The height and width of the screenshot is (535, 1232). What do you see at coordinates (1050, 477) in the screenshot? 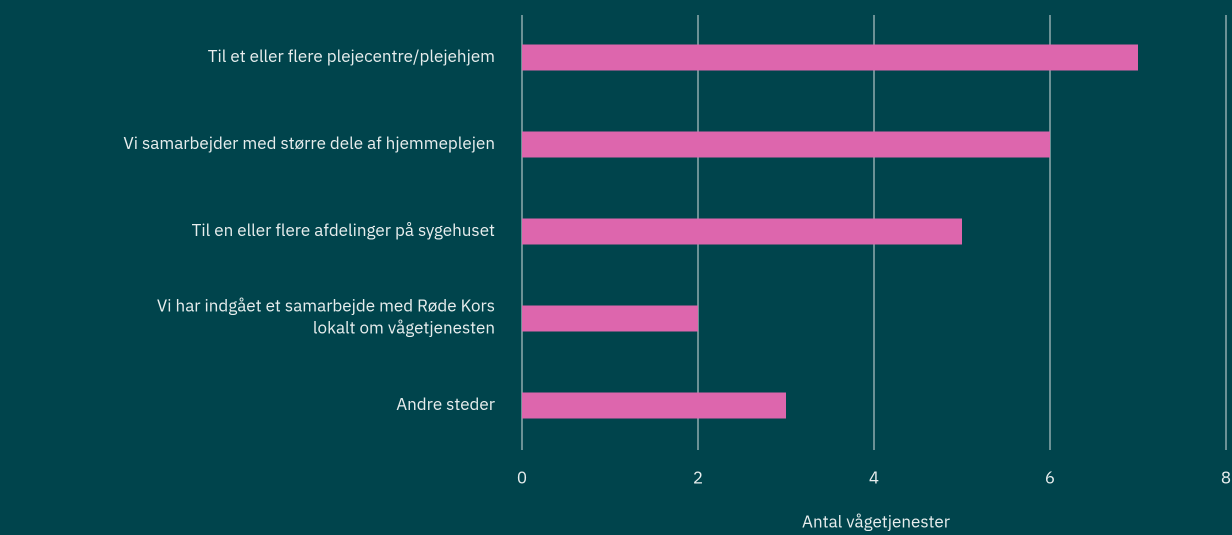
I see `x-tick-label: 6` at bounding box center [1050, 477].